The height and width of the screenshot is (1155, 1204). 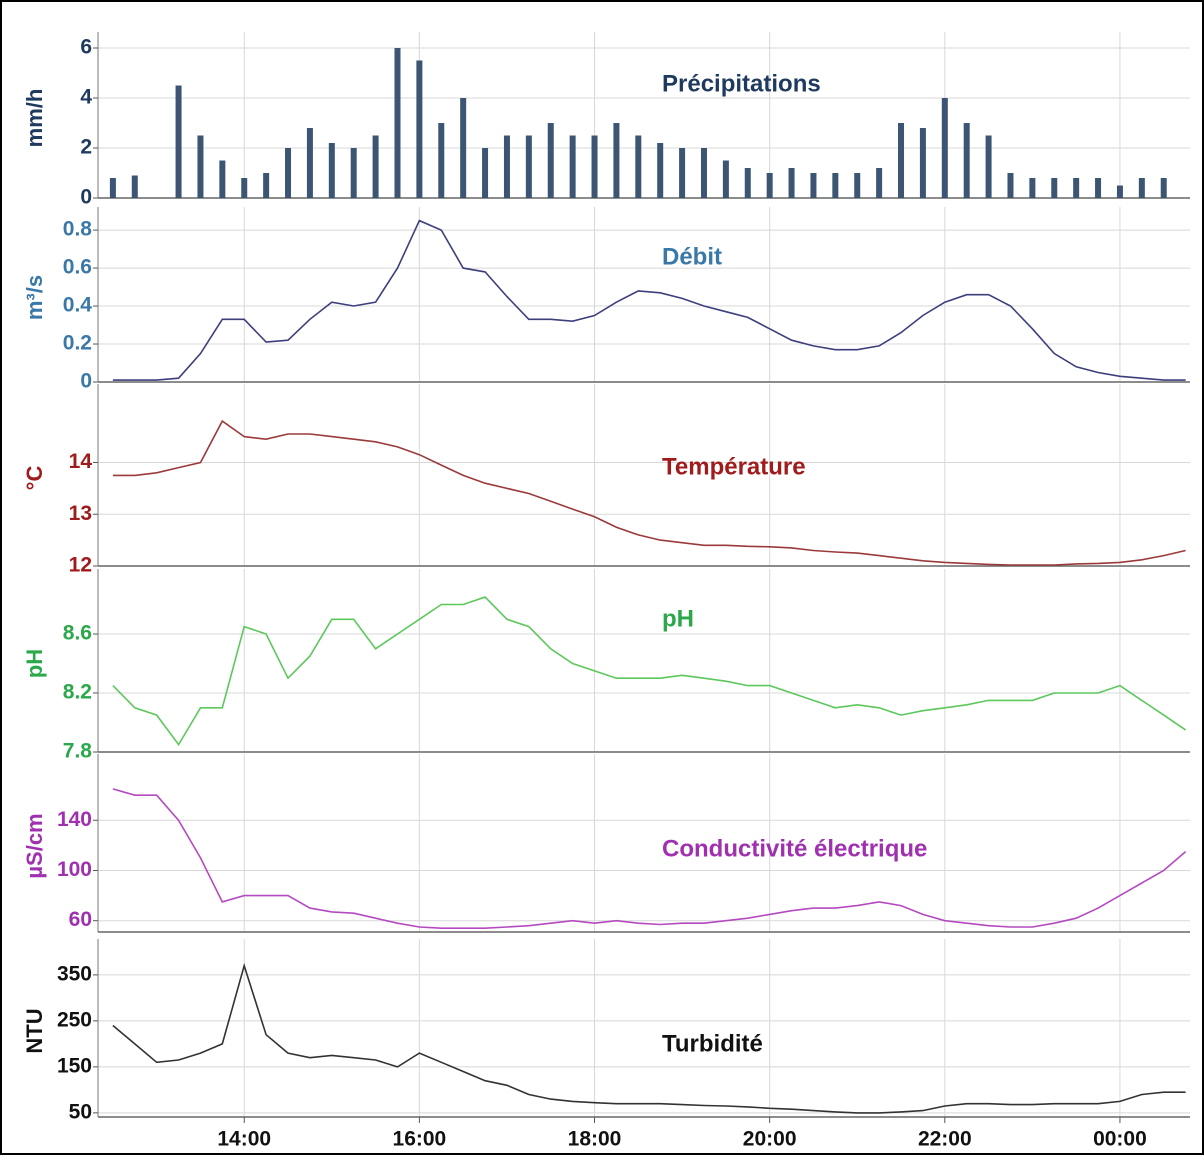 I want to click on y-tick-label: 8.6, so click(x=77, y=633).